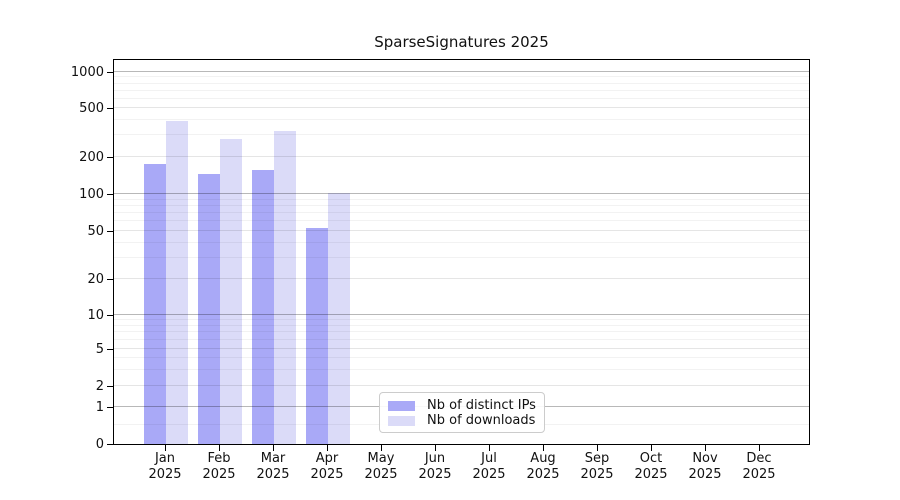 The width and height of the screenshot is (900, 500). I want to click on chart-title: SparseSignatures 2025, so click(461, 42).